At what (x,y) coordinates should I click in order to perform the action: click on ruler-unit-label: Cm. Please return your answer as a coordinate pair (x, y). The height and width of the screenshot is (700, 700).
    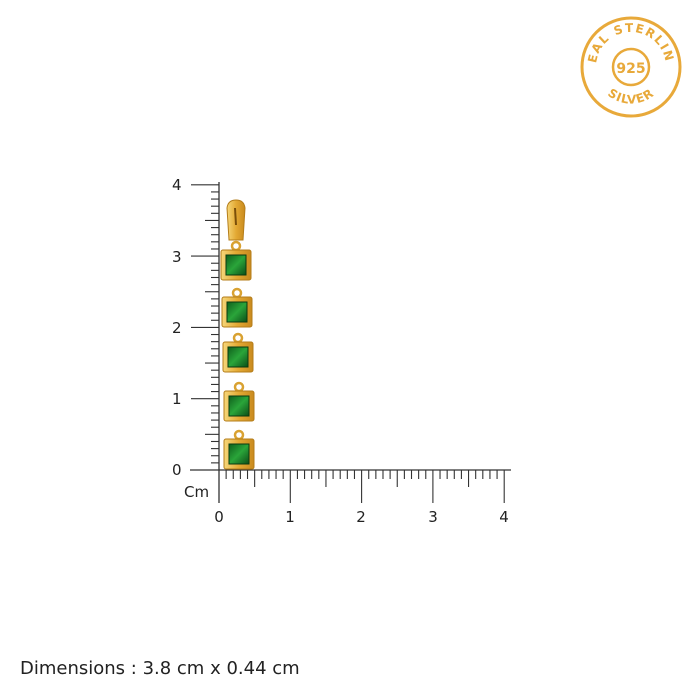
    Looking at the image, I should click on (196, 492).